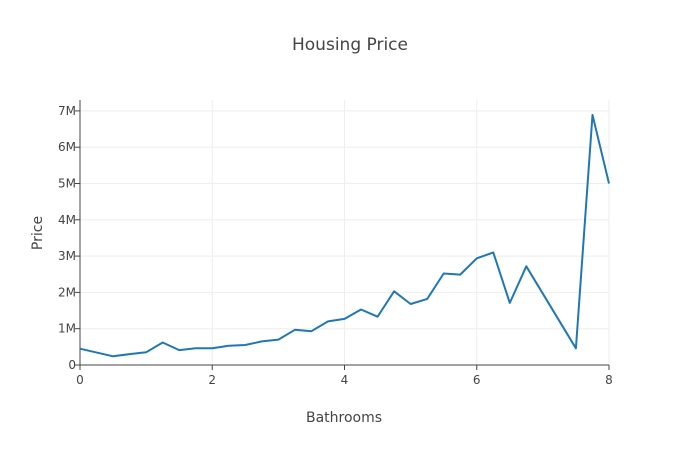 This screenshot has height=450, width=700. Describe the element at coordinates (67, 292) in the screenshot. I see `y-tick-label: 2M` at that location.